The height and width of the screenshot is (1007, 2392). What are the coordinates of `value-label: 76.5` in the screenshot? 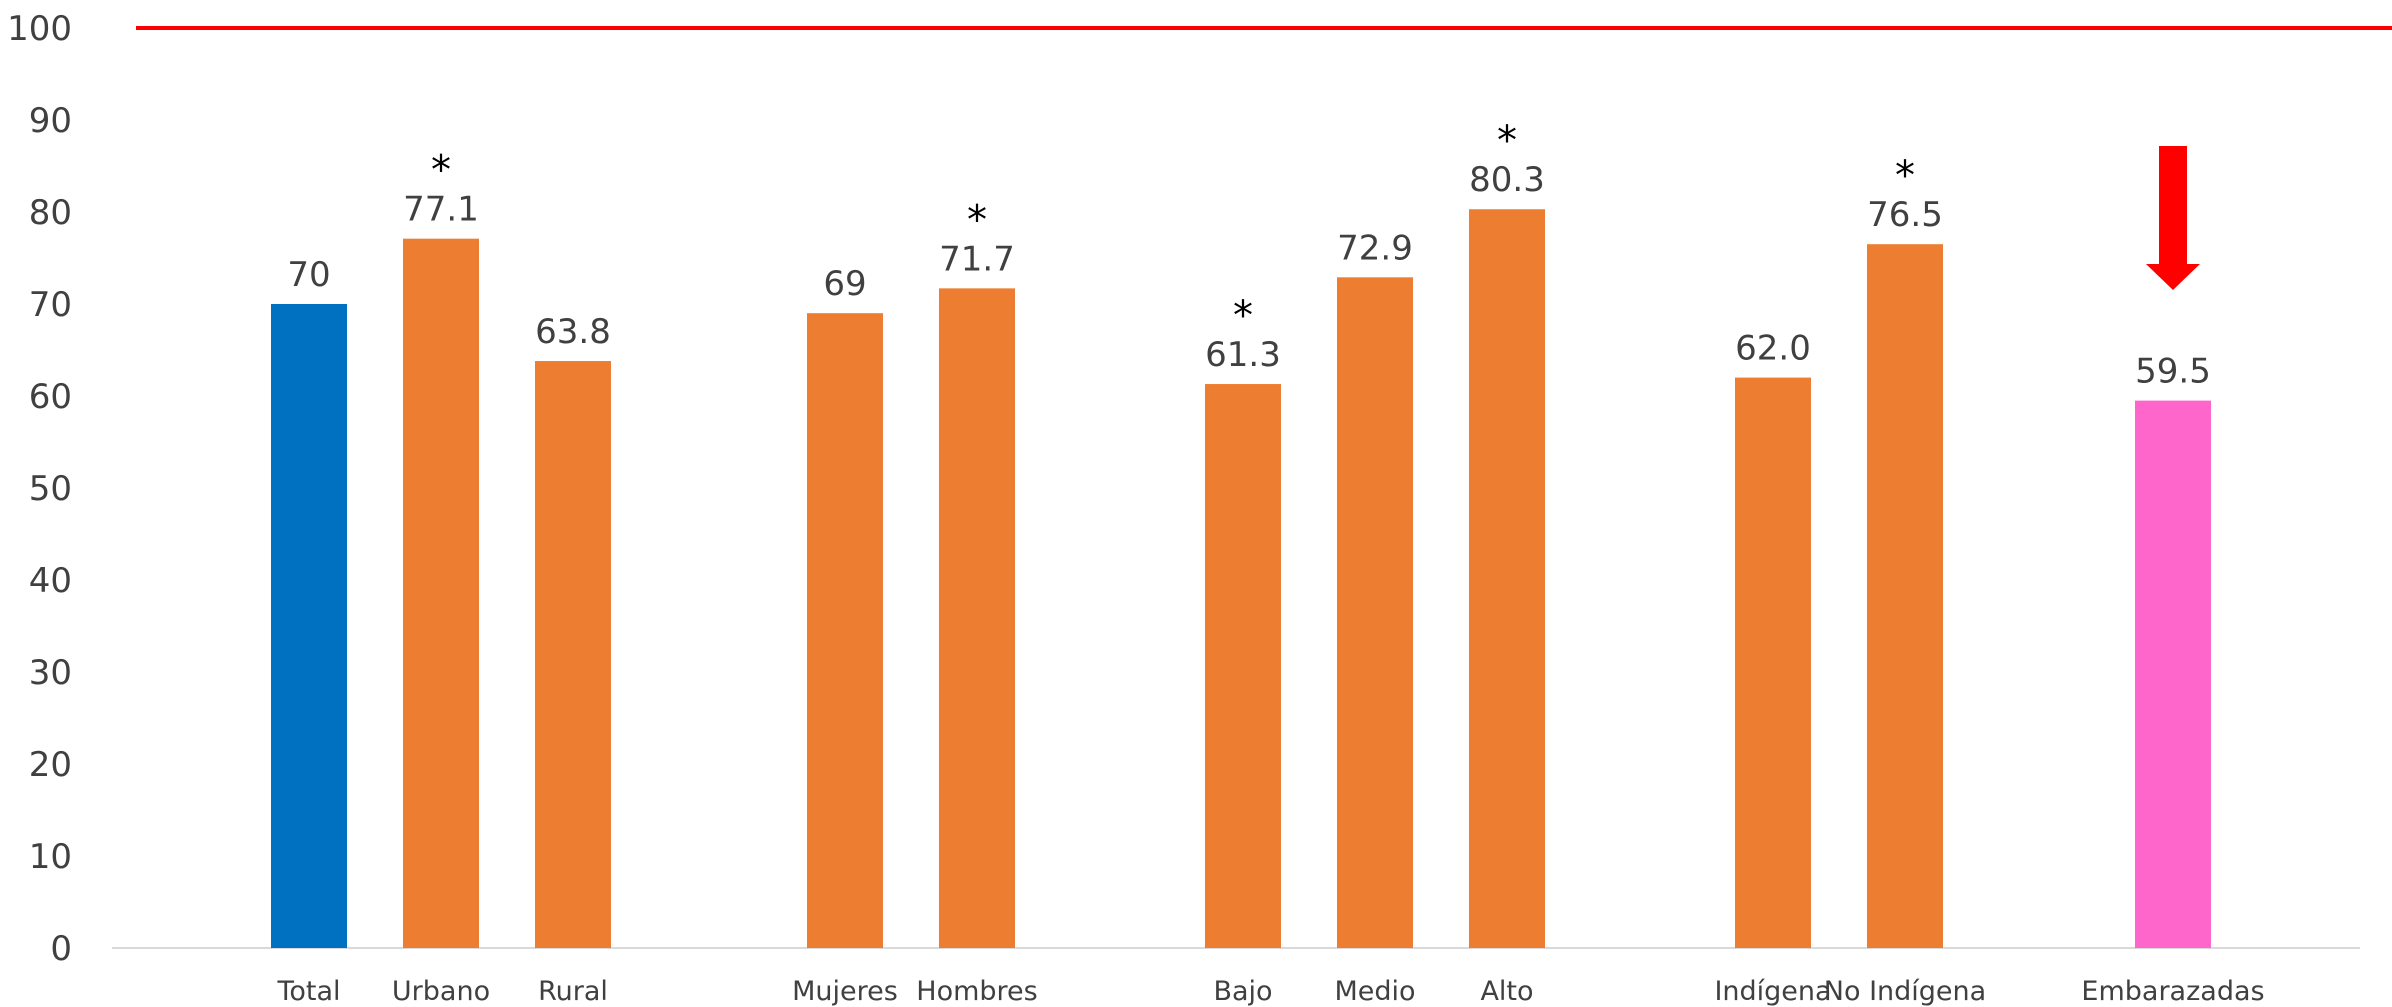 It's located at (1905, 215).